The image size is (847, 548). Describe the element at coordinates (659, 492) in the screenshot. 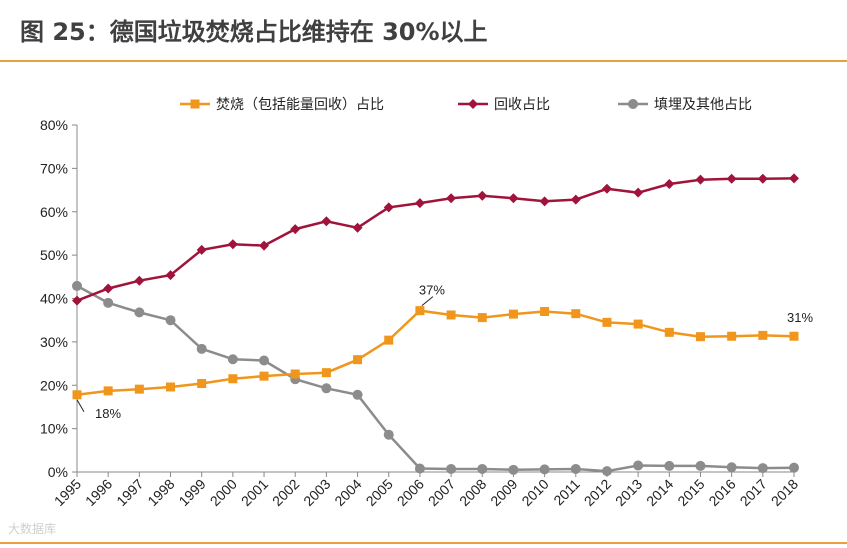

I see `x-tick-label: 2014` at that location.